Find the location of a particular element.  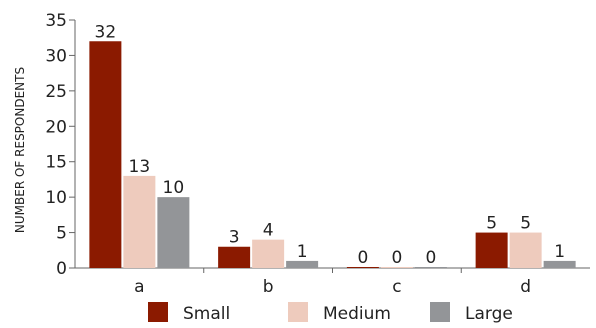

data-label: 13 is located at coordinates (140, 167).